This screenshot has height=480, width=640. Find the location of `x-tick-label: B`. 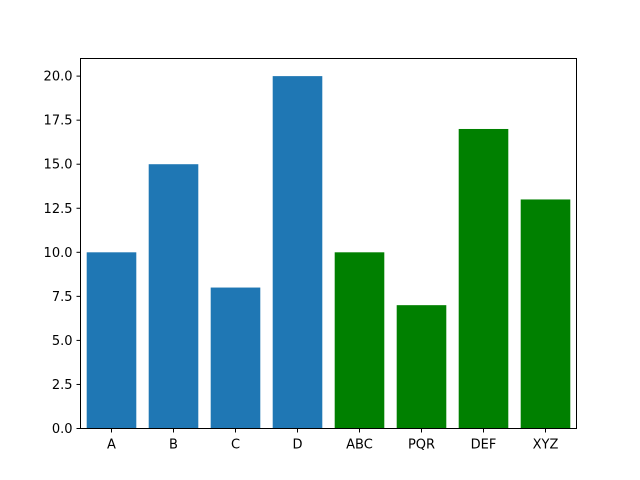

x-tick-label: B is located at coordinates (173, 445).